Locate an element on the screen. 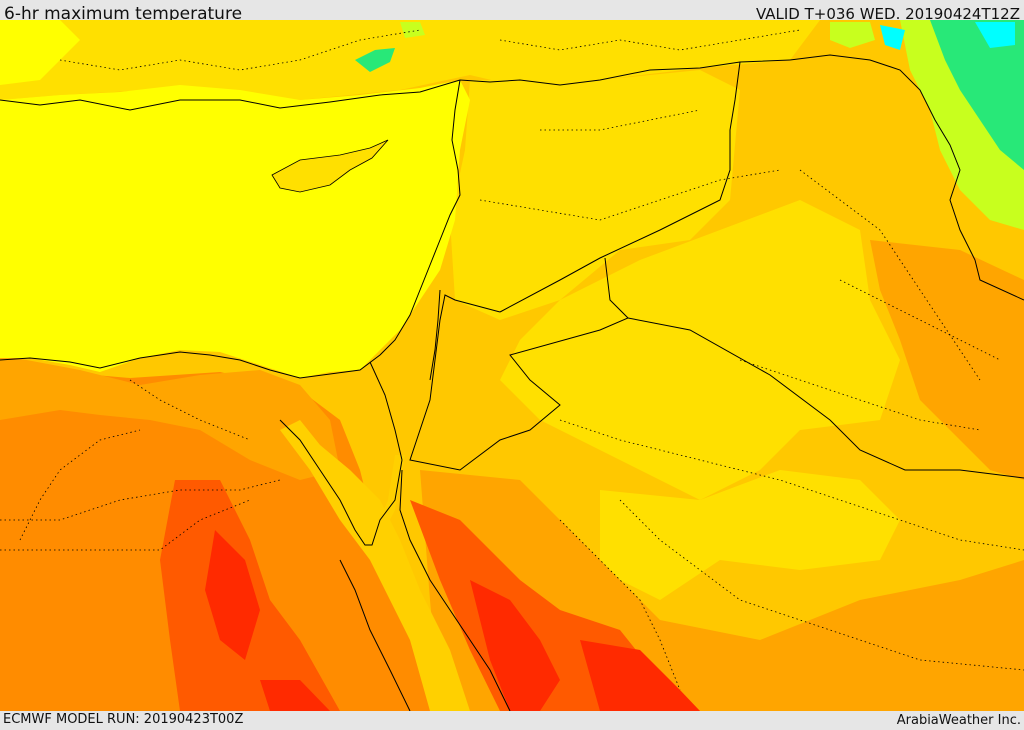 The height and width of the screenshot is (730, 1024). zagros-orange-zone is located at coordinates (947, 360).